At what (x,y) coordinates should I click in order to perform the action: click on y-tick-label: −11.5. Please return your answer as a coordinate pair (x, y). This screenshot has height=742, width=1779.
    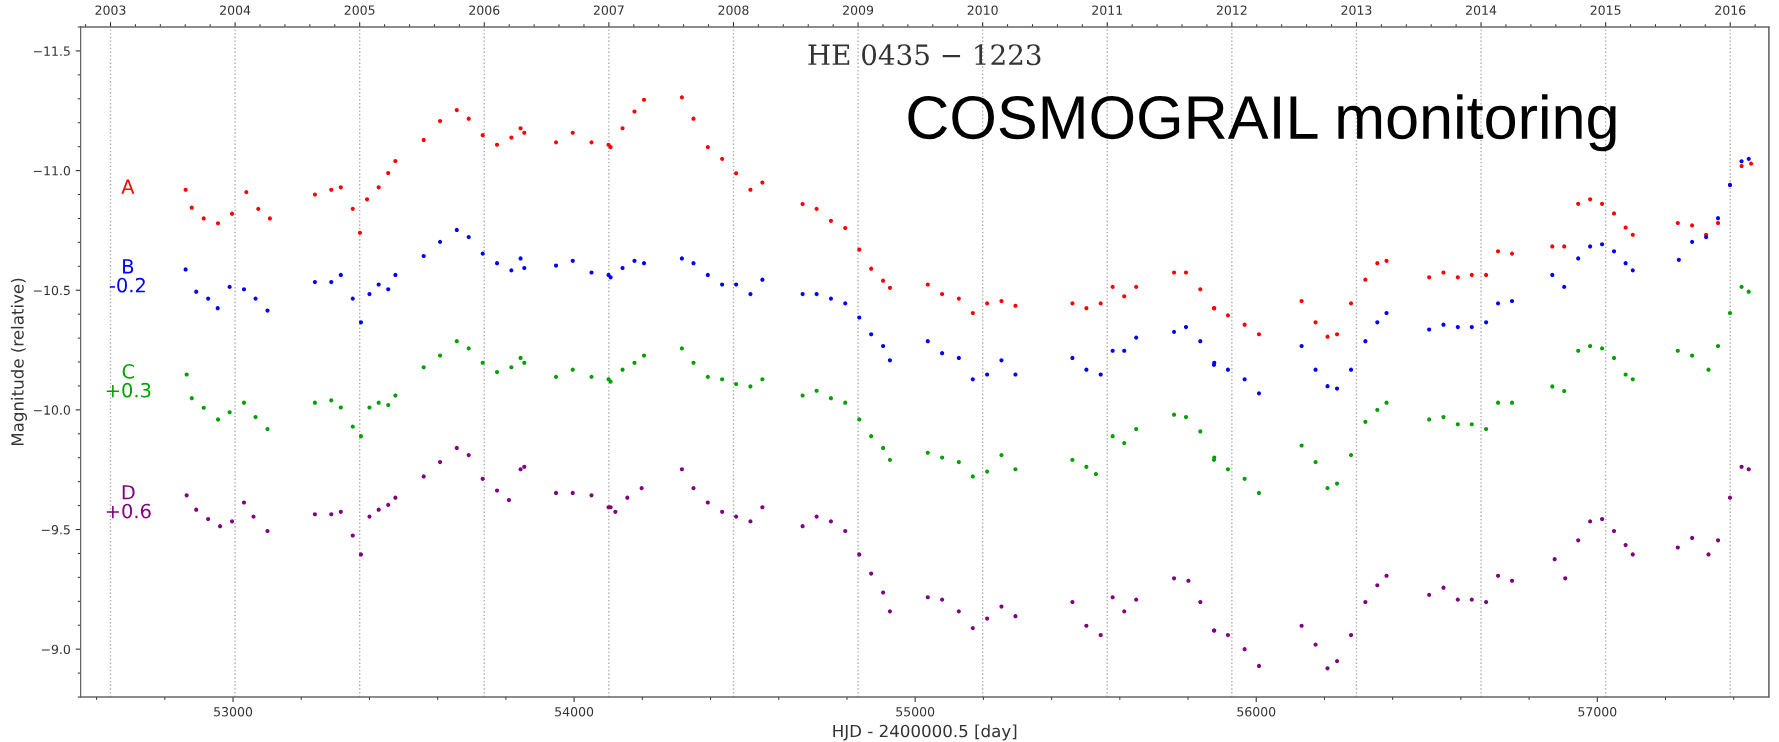
    Looking at the image, I should click on (51, 51).